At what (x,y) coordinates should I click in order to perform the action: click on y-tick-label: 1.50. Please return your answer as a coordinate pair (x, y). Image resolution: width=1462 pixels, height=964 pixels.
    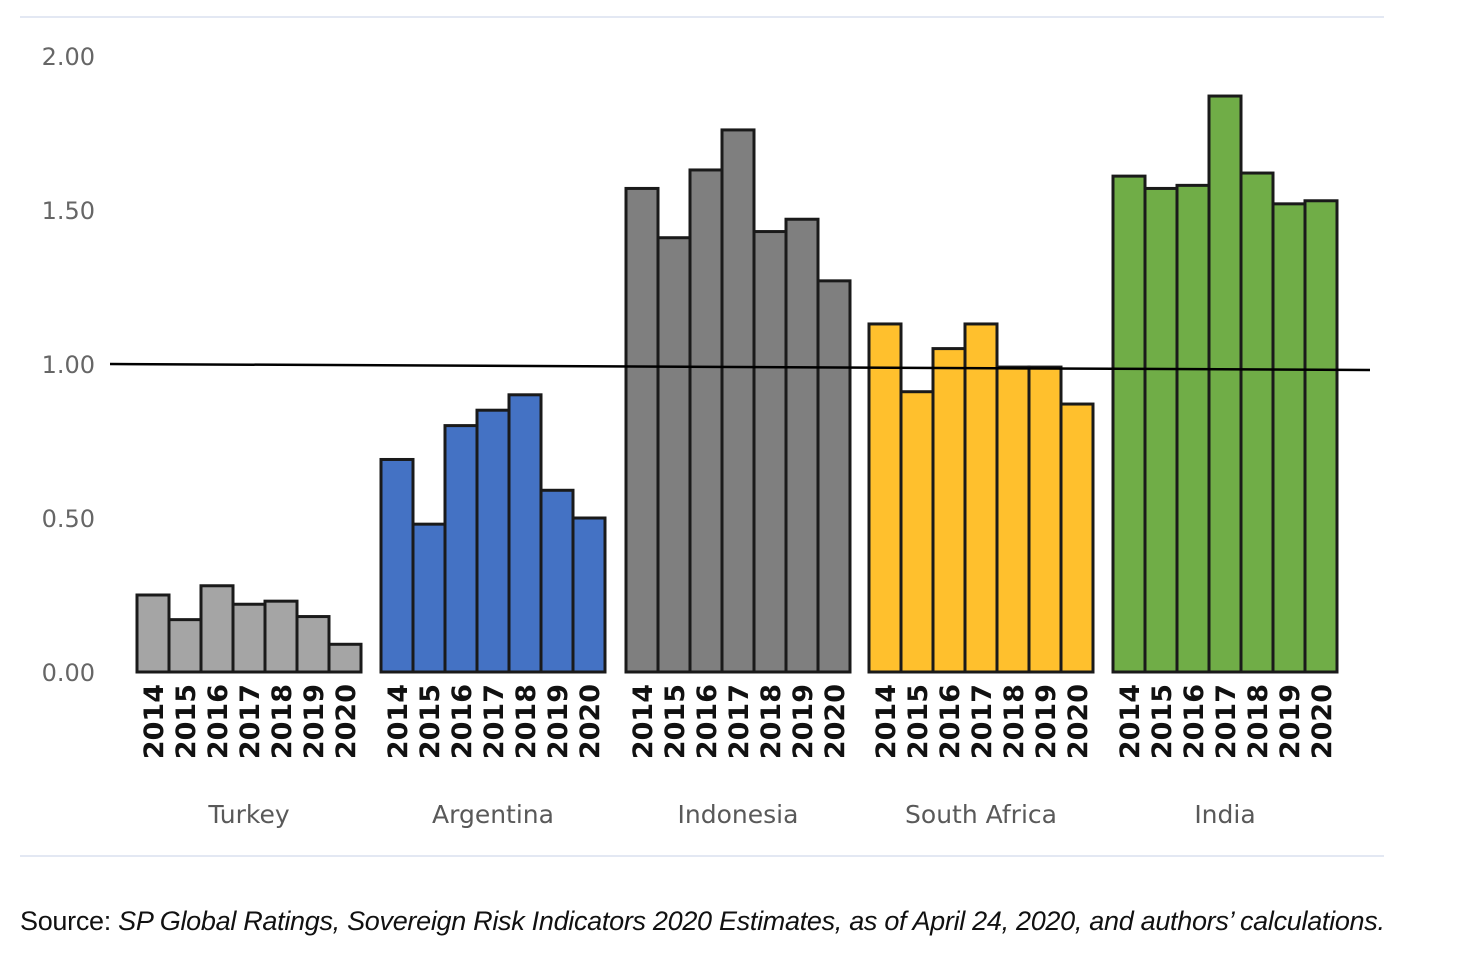
    Looking at the image, I should click on (68, 211).